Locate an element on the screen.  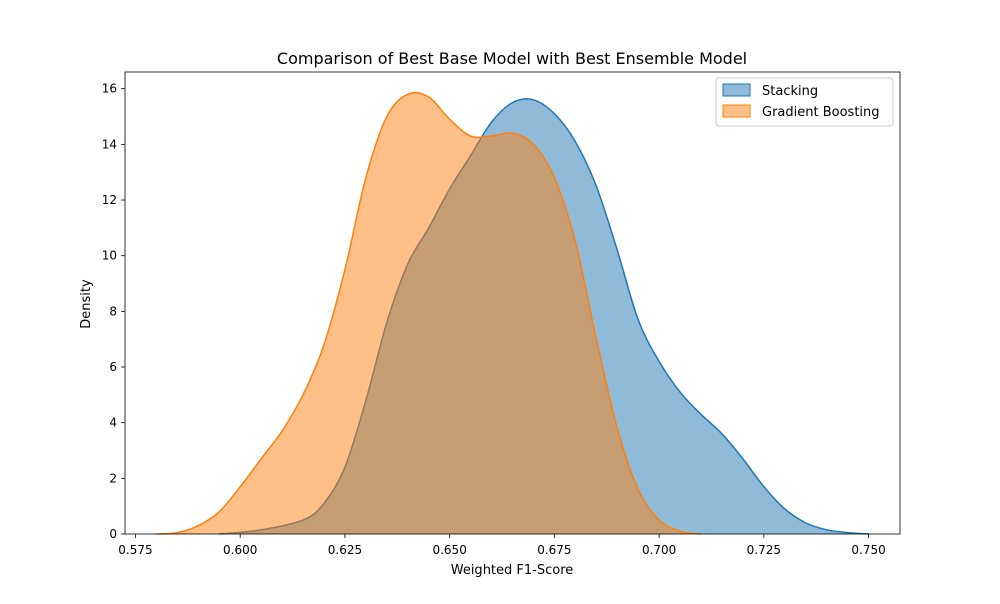
y-tick-label: 6 is located at coordinates (113, 367).